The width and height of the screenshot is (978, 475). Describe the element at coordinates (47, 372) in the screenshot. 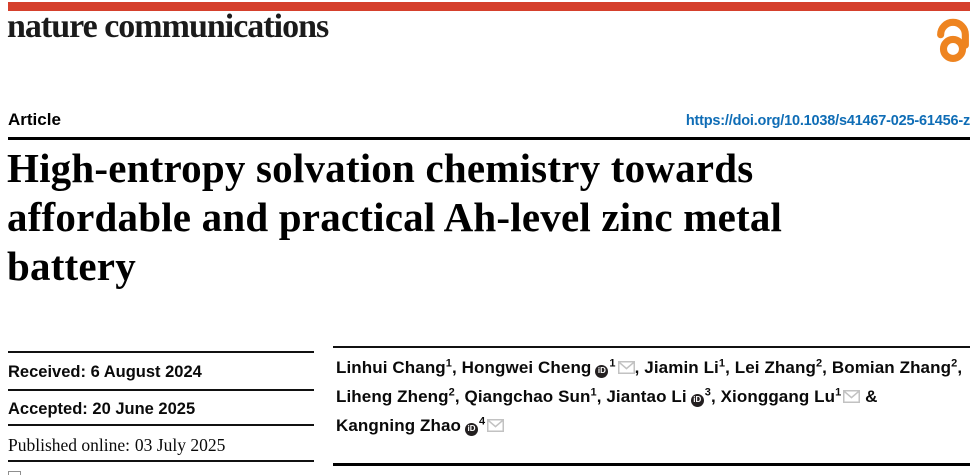

I see `received-label: Received:` at that location.